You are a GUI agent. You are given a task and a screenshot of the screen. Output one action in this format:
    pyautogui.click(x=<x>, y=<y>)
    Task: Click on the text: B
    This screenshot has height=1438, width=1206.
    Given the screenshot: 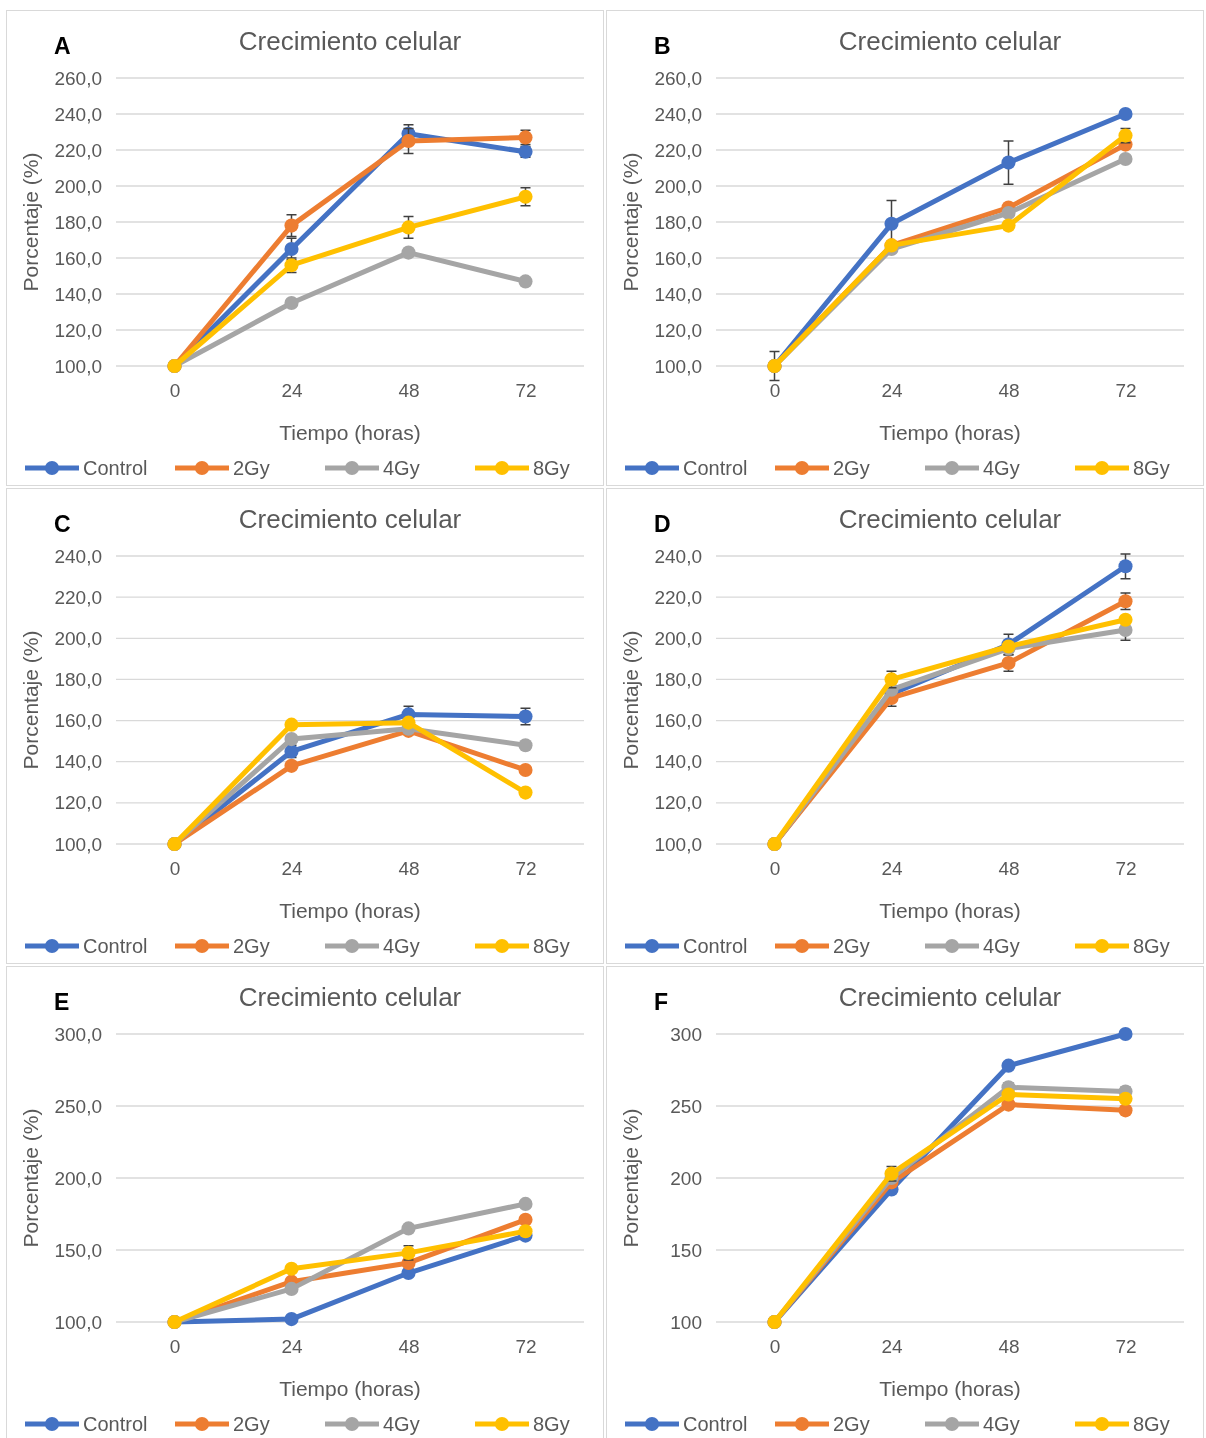 What is the action you would take?
    pyautogui.click(x=662, y=46)
    